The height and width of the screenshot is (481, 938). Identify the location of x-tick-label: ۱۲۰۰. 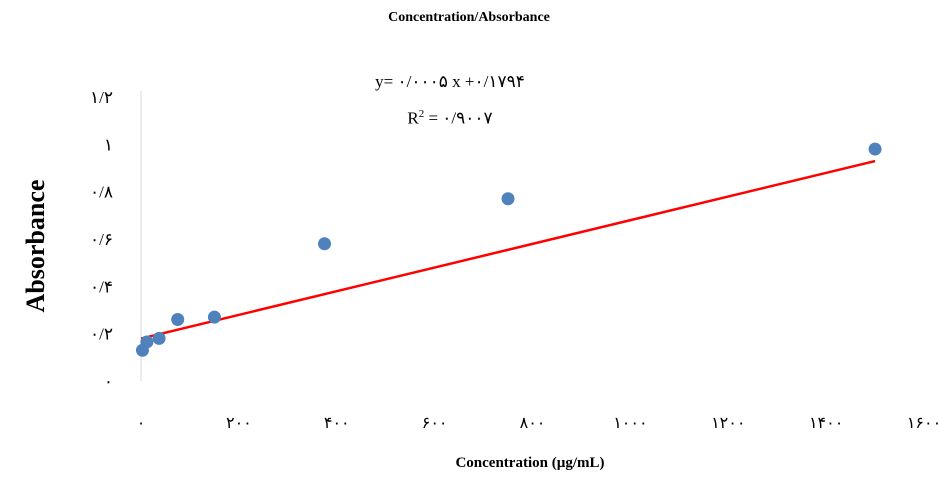
(728, 423).